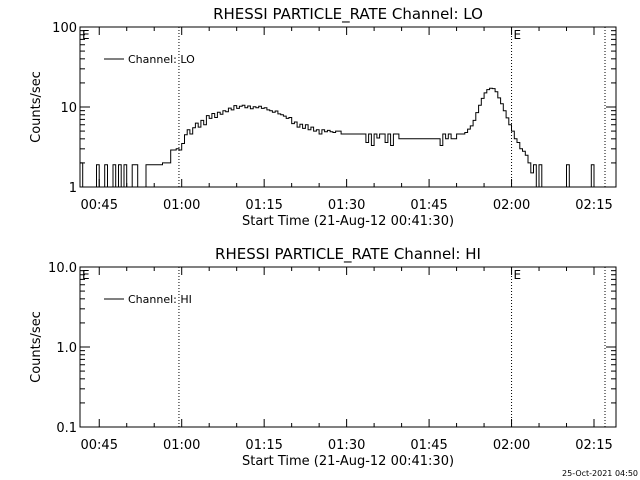 The image size is (640, 480). I want to click on y-tick-label: 0.1, so click(66, 428).